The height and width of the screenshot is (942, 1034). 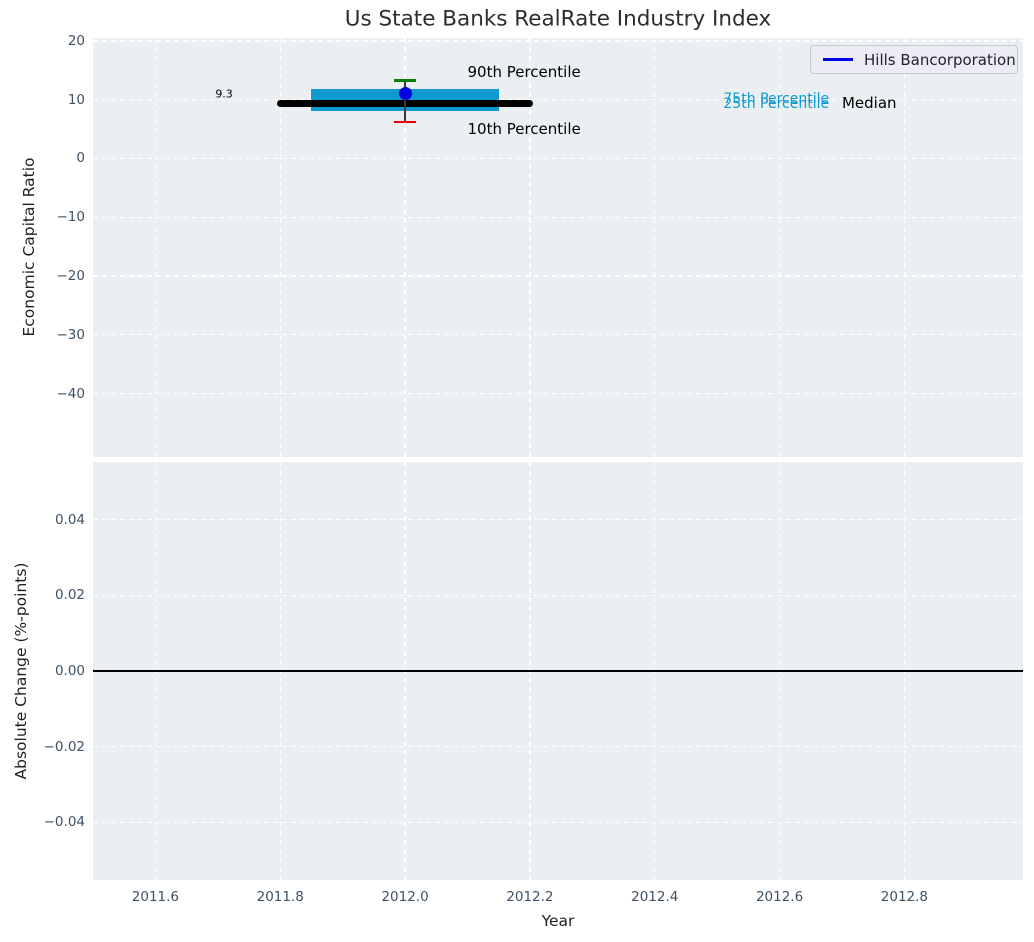 I want to click on chart-title: Us State Banks RealRate Industry Index, so click(x=558, y=19).